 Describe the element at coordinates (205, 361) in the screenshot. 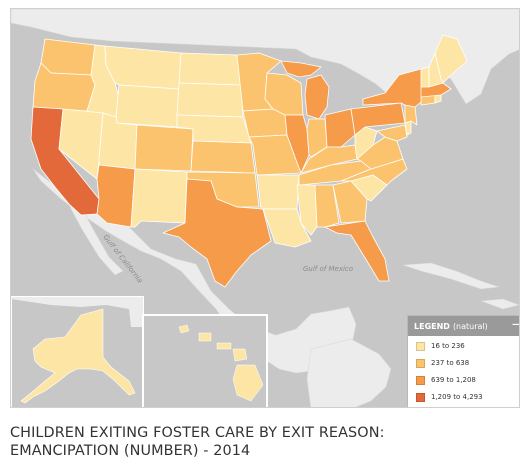

I see `hawaii-inset` at that location.